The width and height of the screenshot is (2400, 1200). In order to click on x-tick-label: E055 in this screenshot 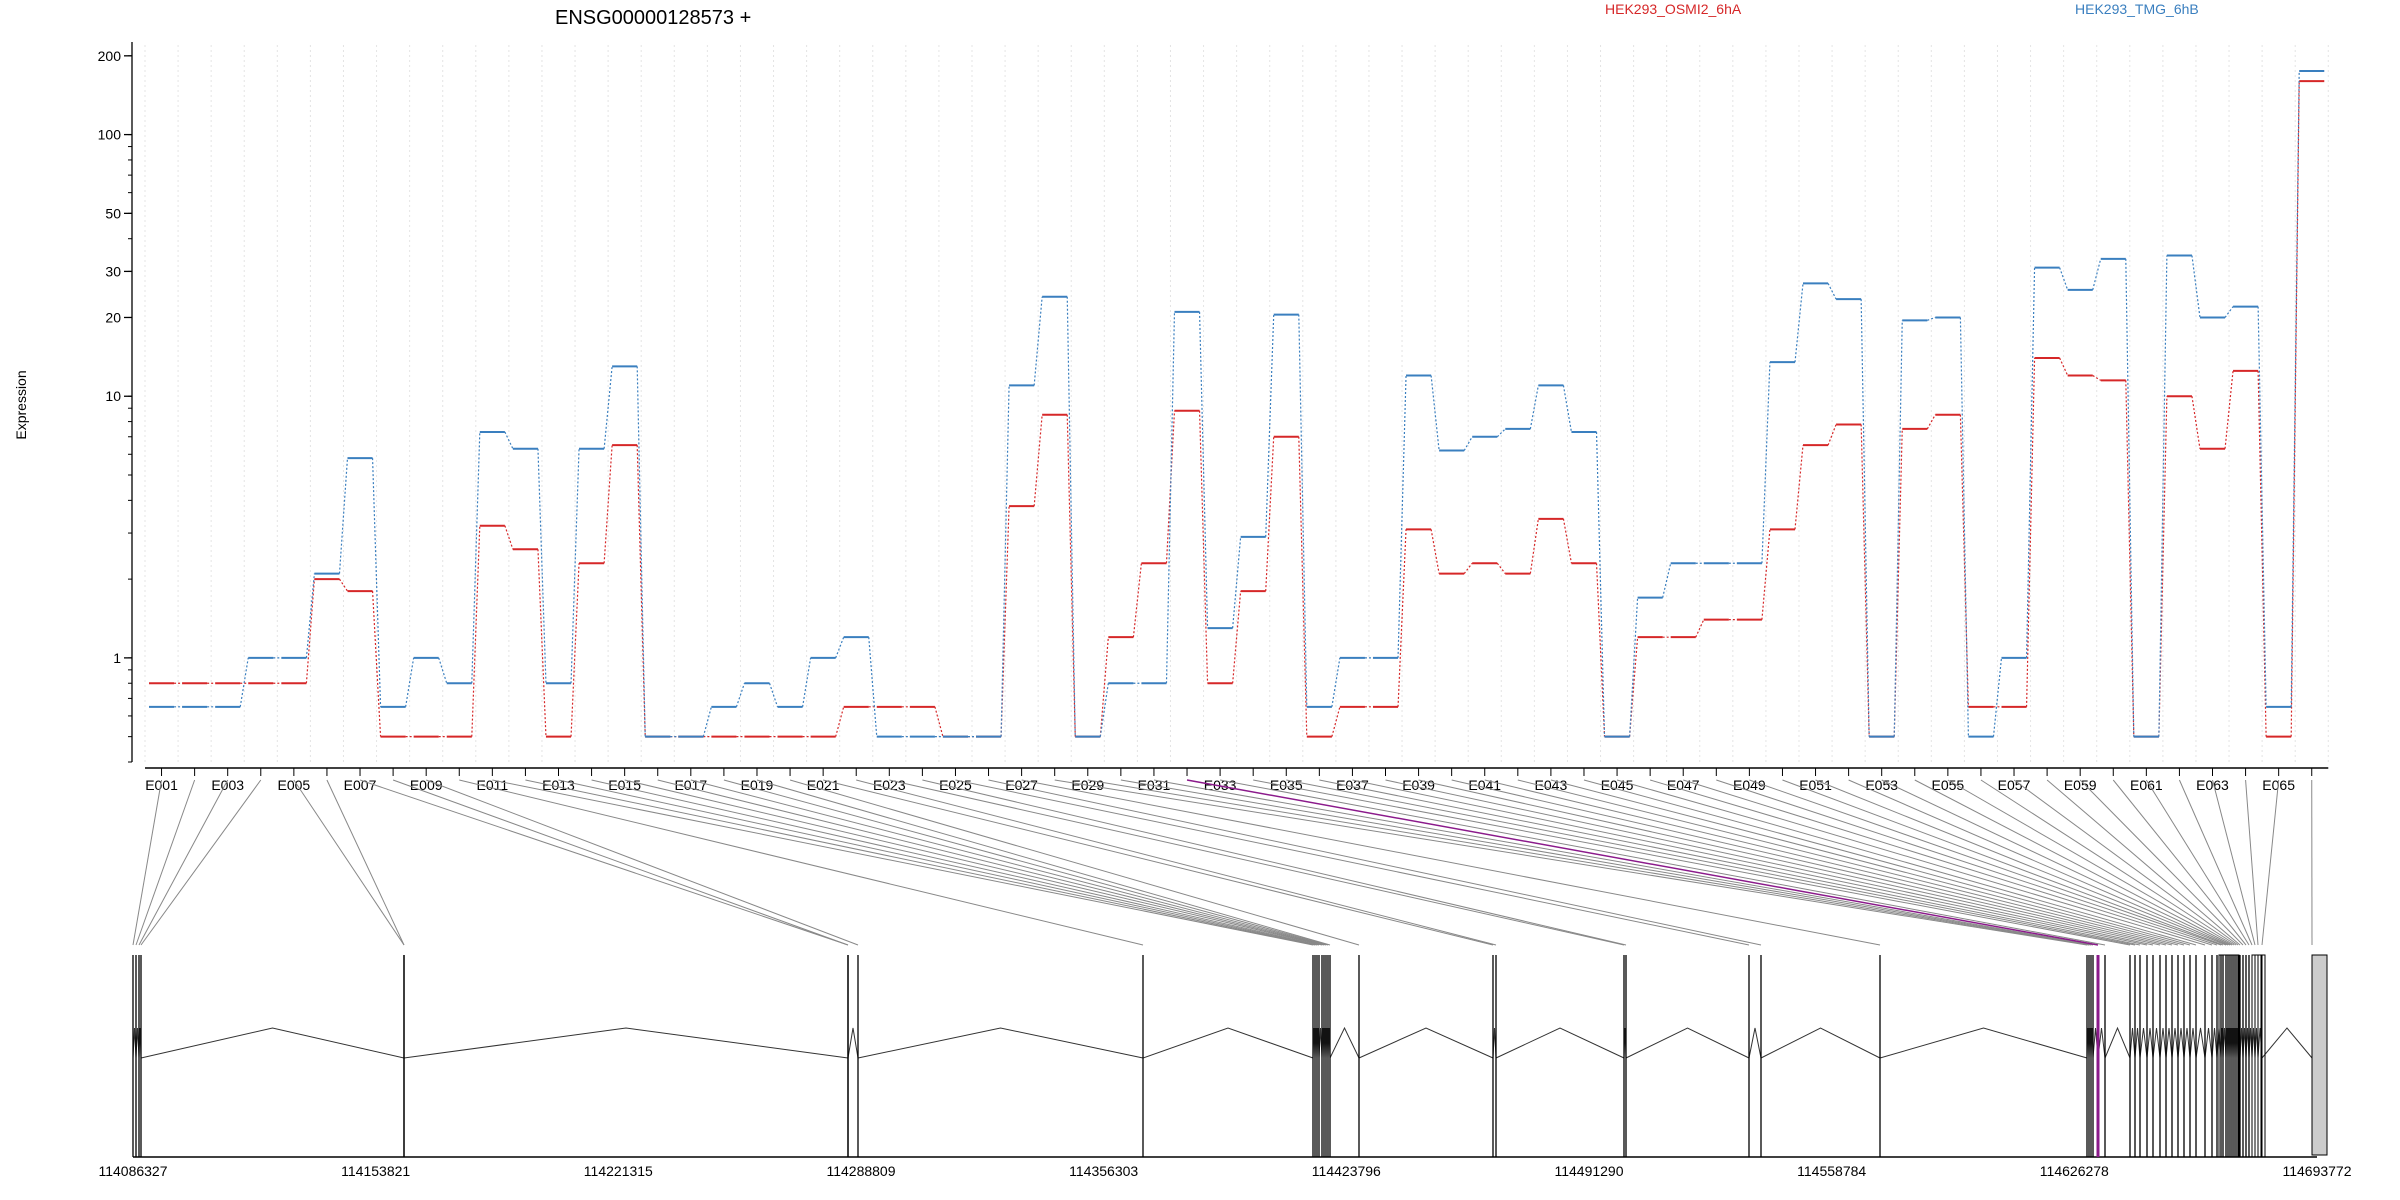, I will do `click(1948, 785)`.